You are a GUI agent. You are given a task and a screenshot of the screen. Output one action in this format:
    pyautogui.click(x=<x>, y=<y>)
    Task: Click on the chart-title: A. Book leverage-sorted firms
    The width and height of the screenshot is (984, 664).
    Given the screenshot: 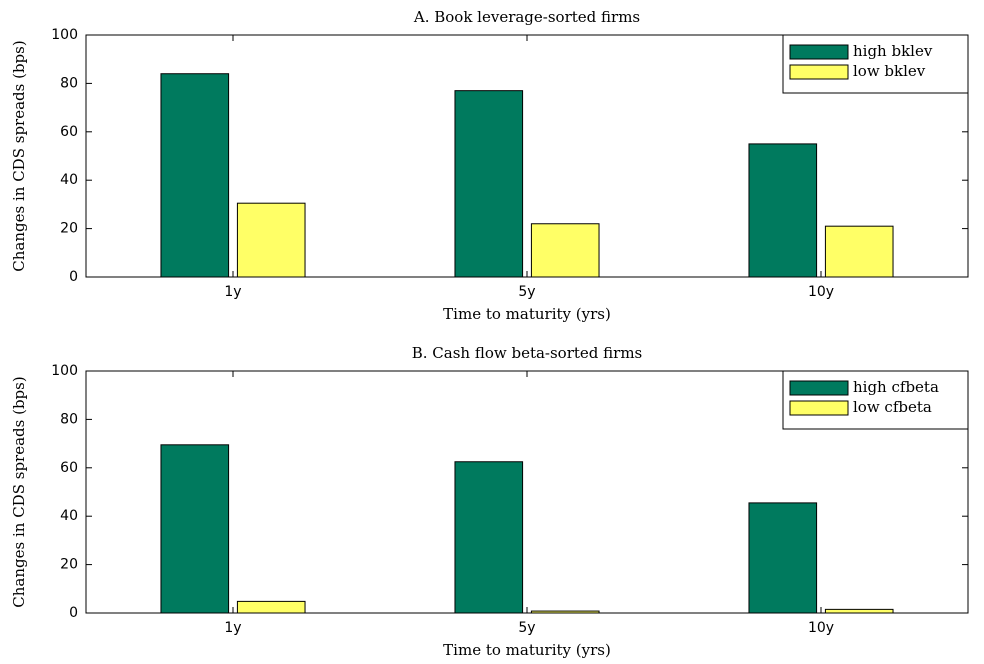 What is the action you would take?
    pyautogui.click(x=526, y=17)
    